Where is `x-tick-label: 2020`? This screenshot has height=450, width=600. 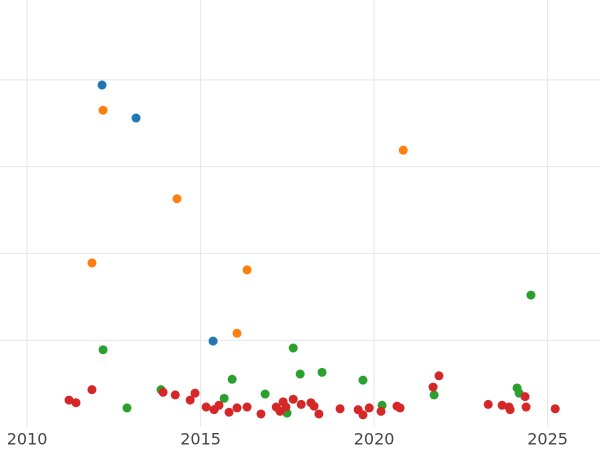
x-tick-label: 2020 is located at coordinates (374, 439).